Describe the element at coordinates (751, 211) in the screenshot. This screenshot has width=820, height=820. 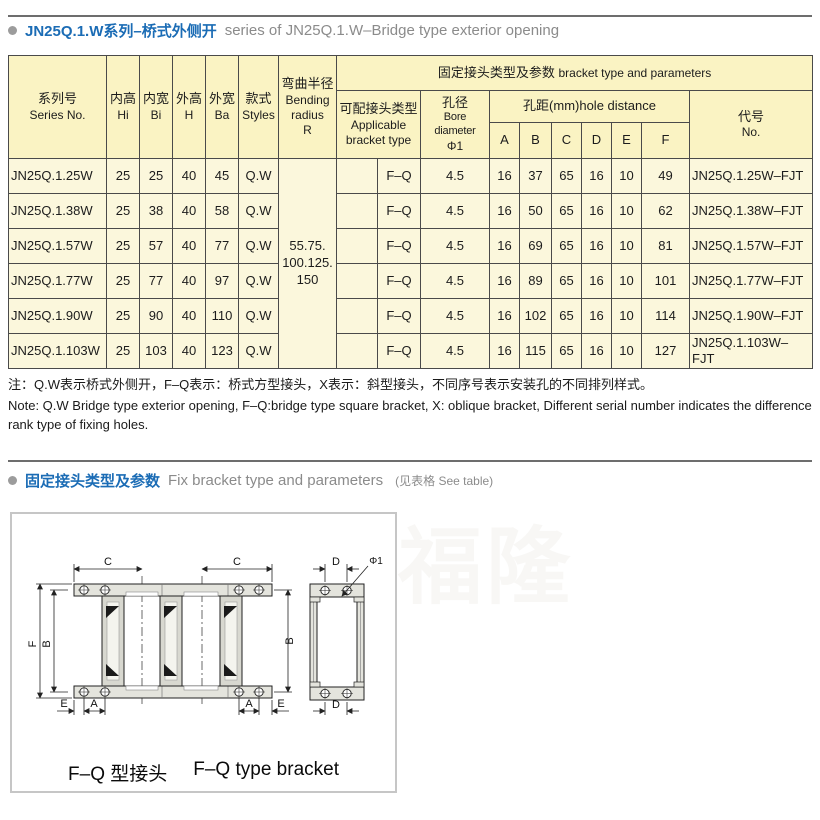
I see `code-cell: JN25Q.1.38W–FJT` at that location.